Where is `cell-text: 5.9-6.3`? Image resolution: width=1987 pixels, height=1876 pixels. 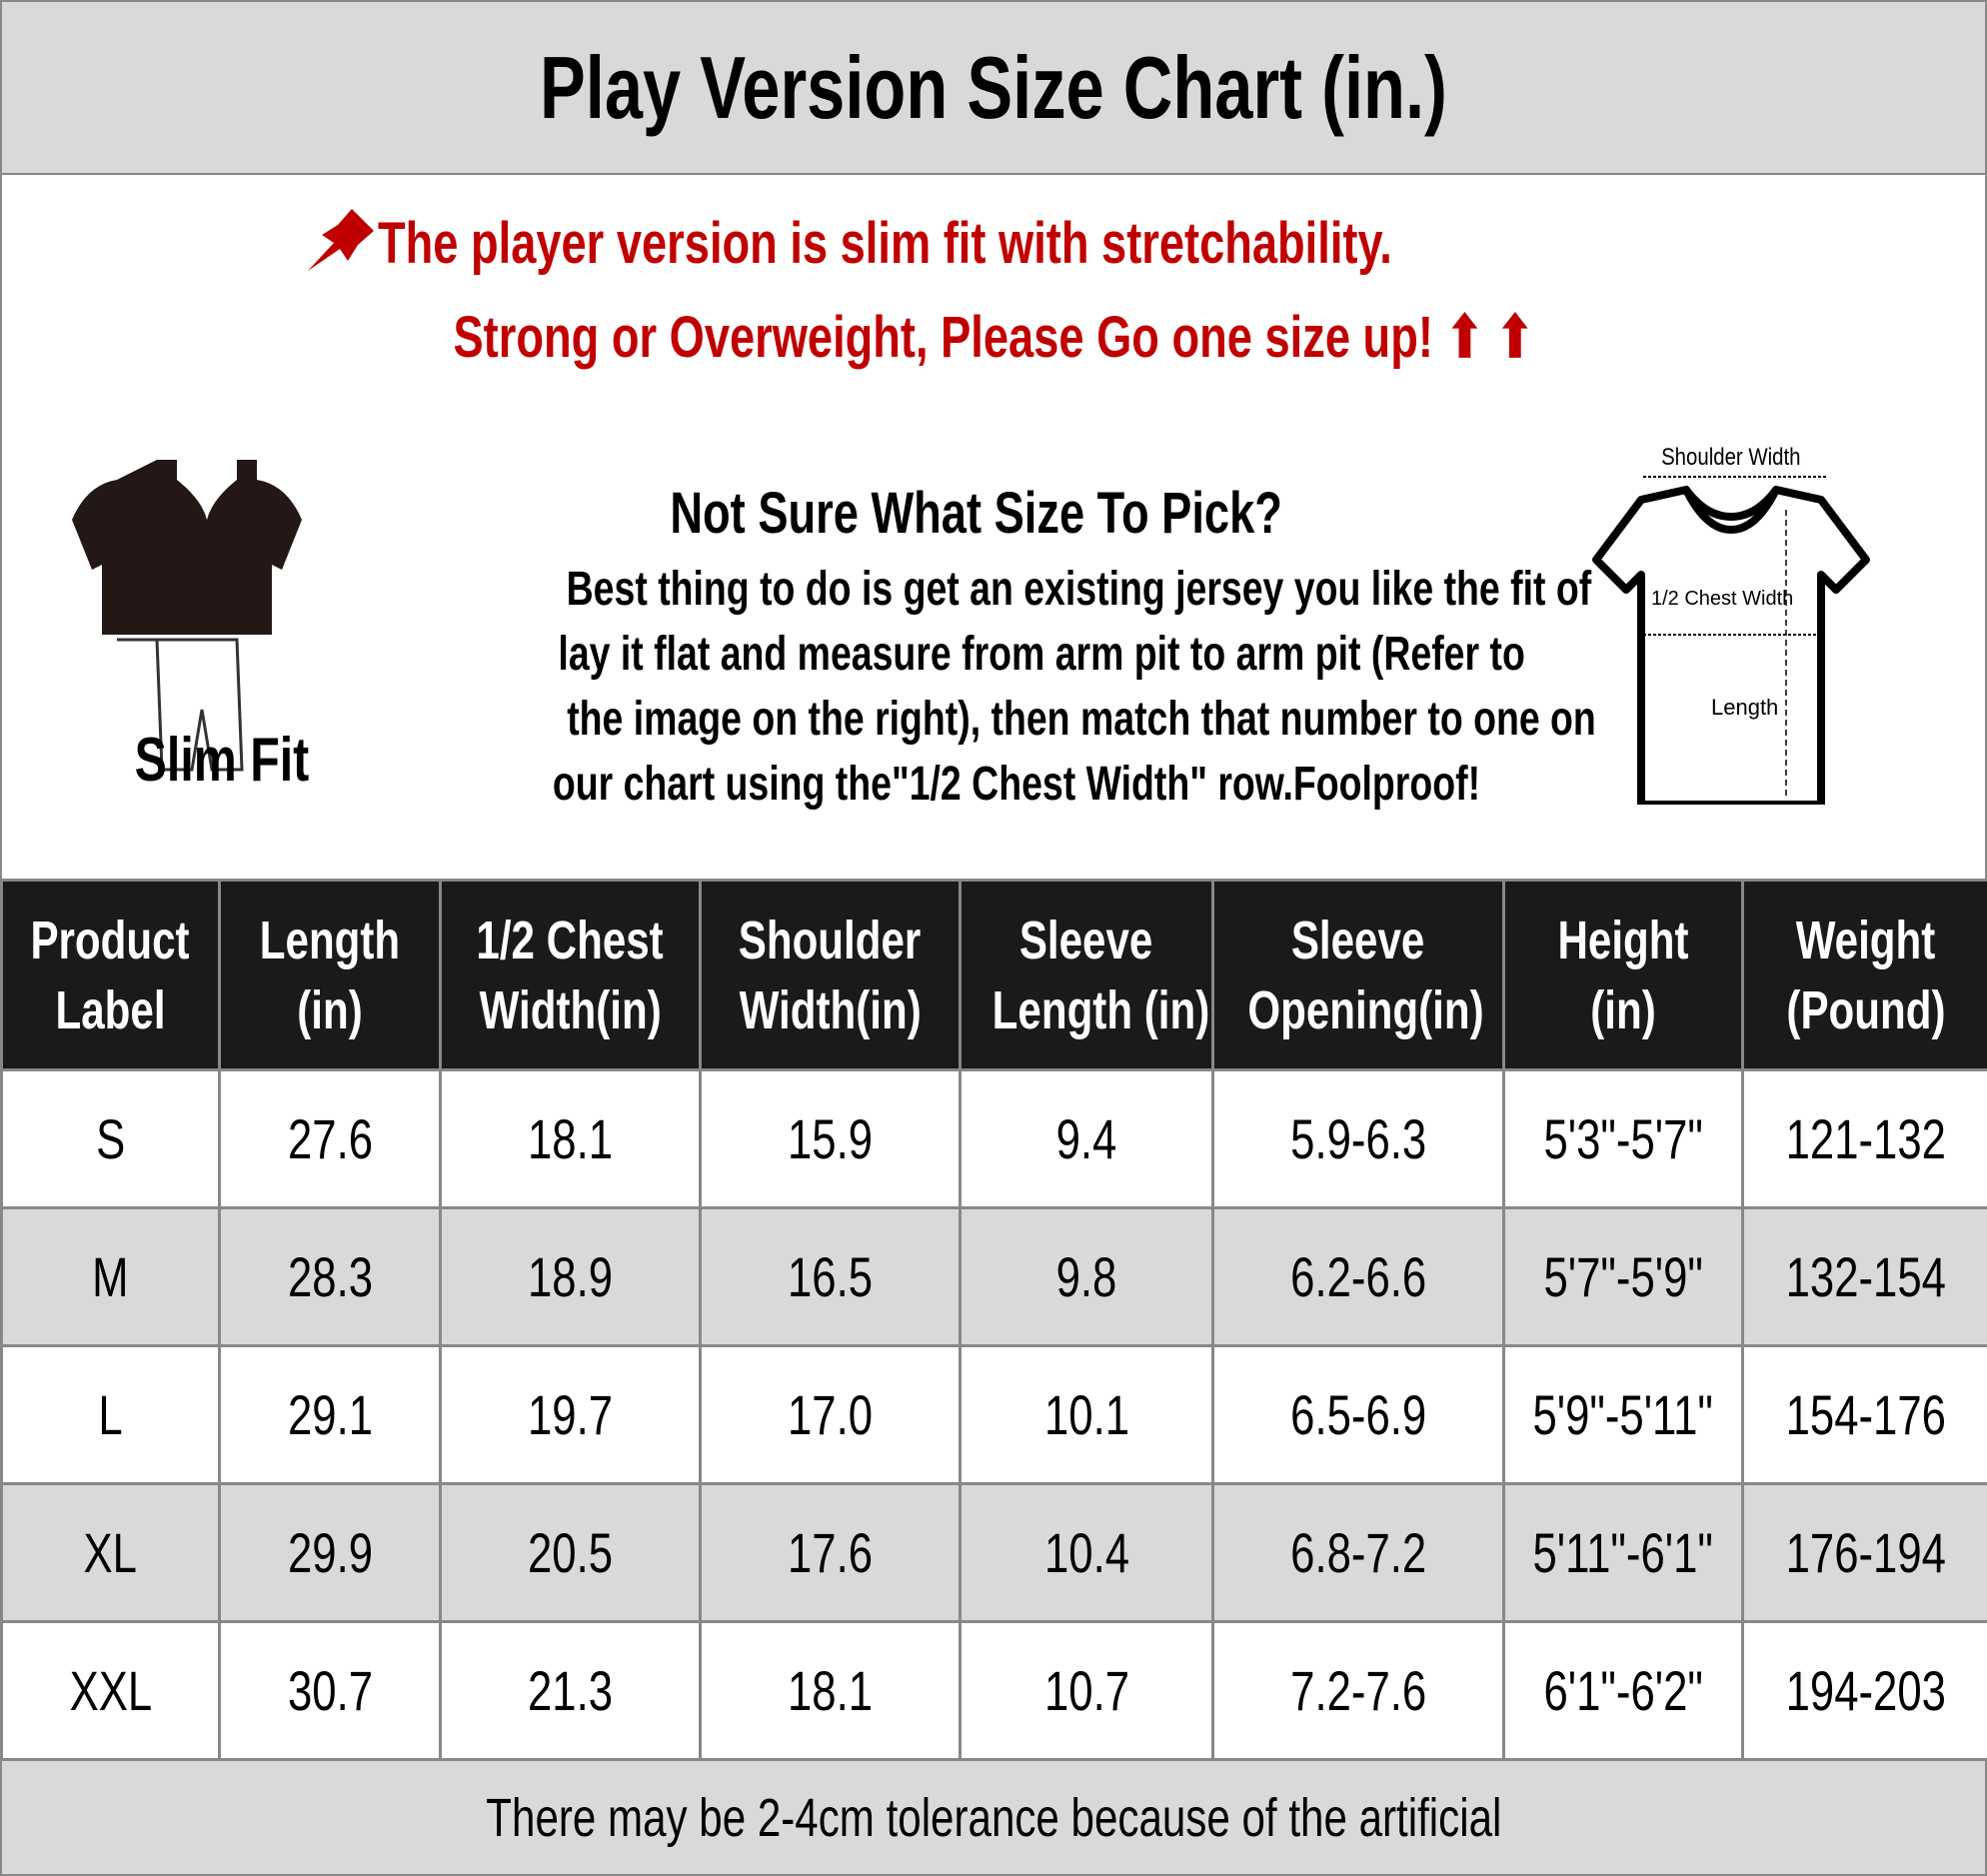 cell-text: 5.9-6.3 is located at coordinates (1358, 1138).